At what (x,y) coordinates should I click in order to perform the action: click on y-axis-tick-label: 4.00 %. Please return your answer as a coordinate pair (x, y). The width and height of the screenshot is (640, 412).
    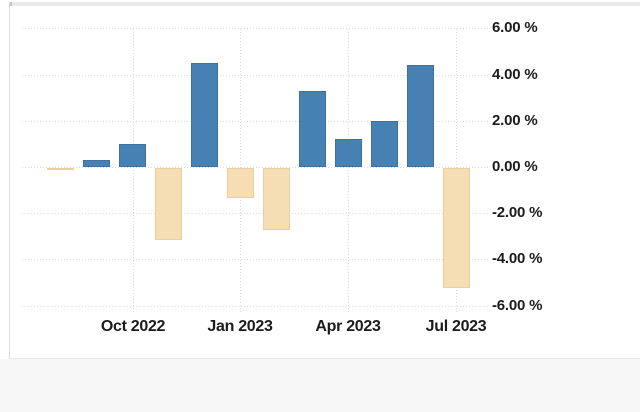
    Looking at the image, I should click on (515, 74).